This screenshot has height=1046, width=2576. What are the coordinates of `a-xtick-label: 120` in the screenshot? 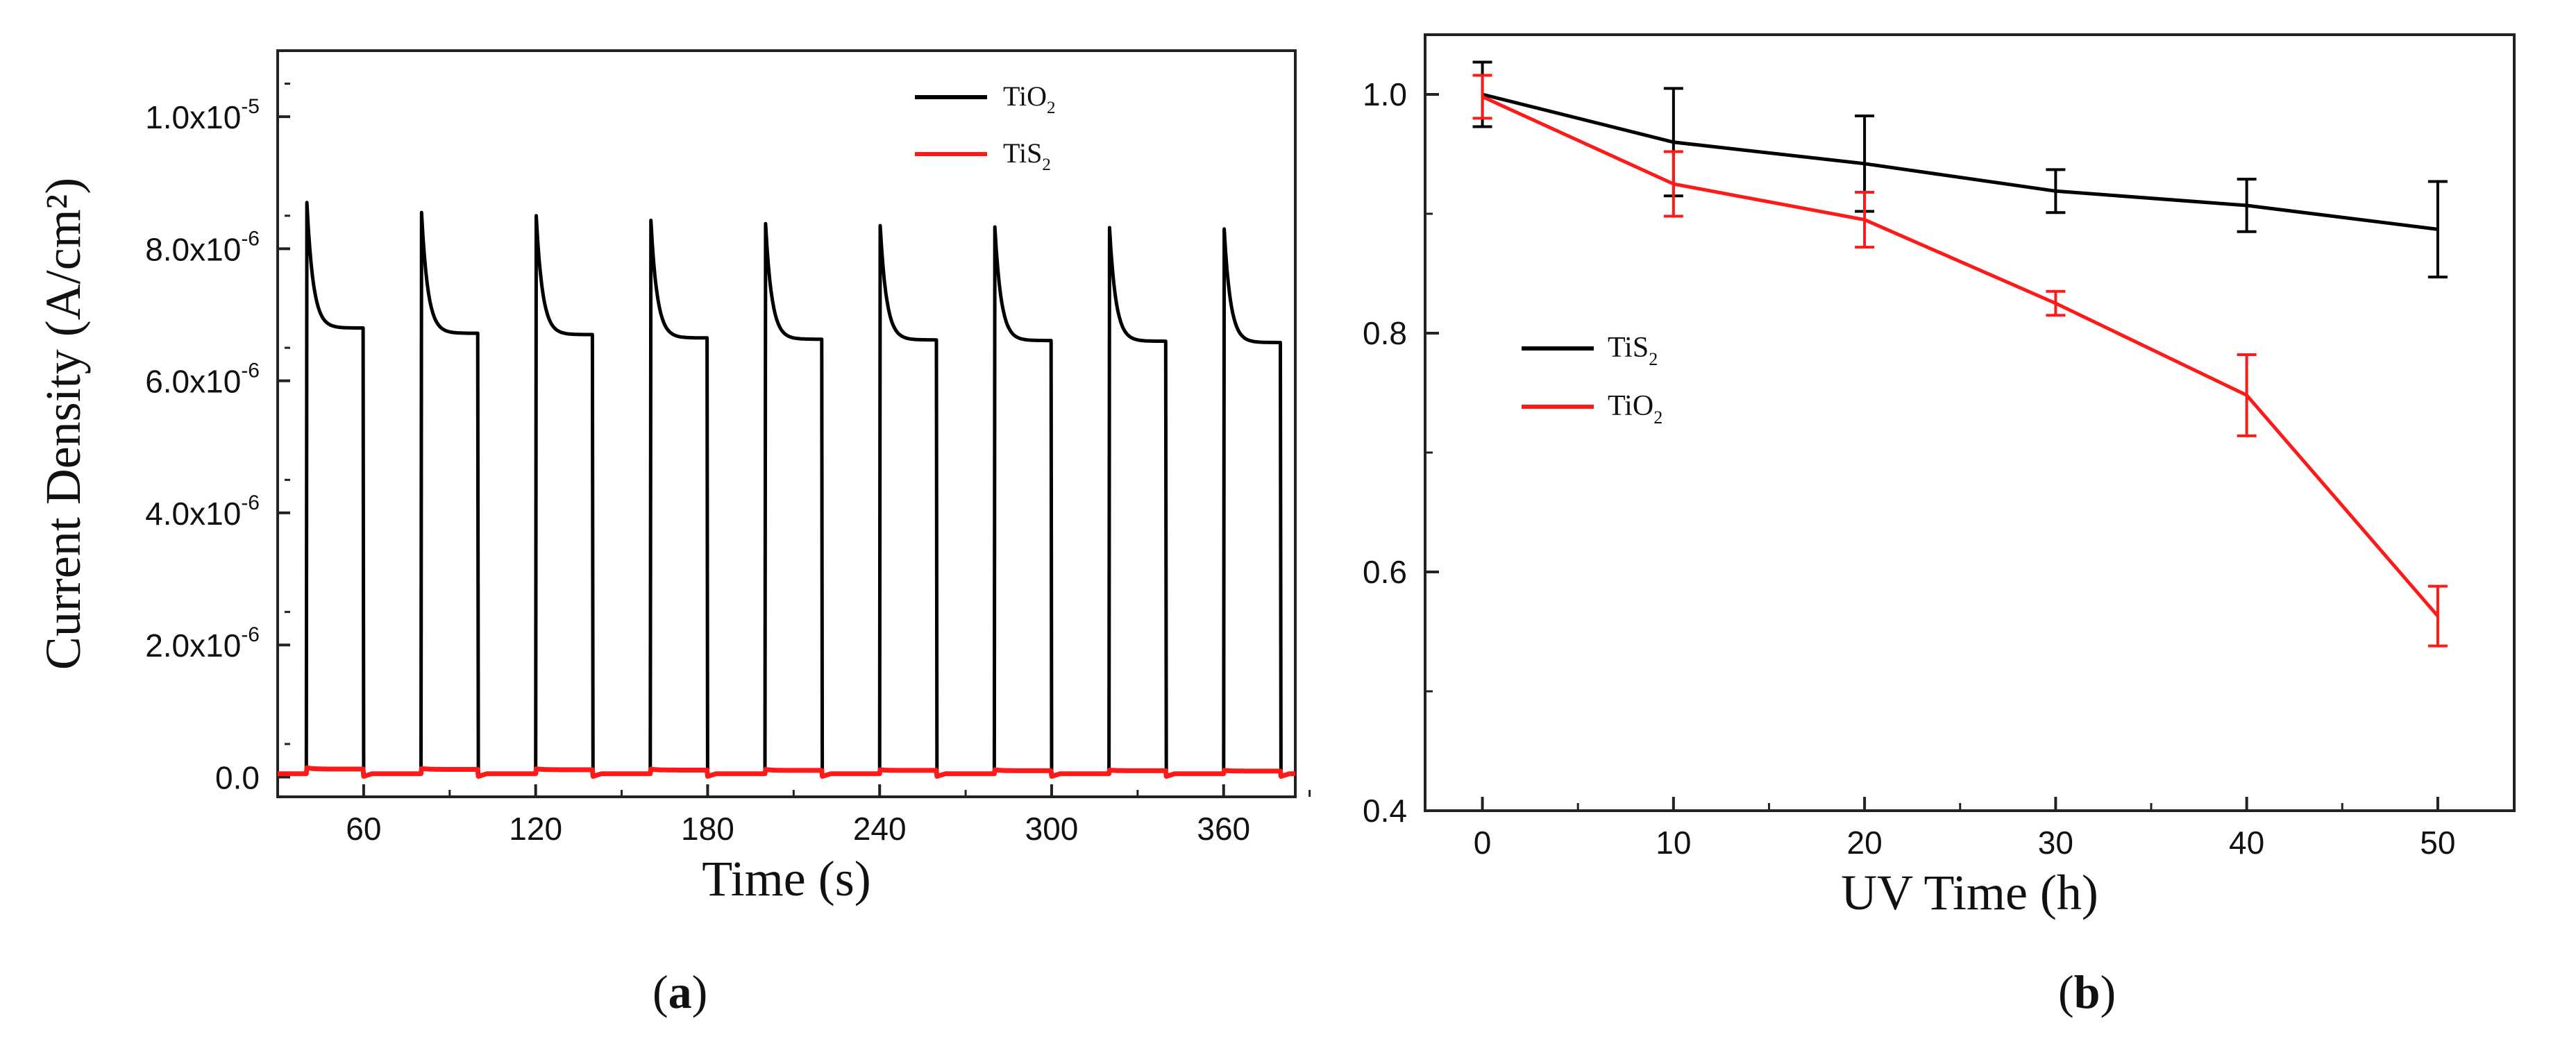 It's located at (535, 829).